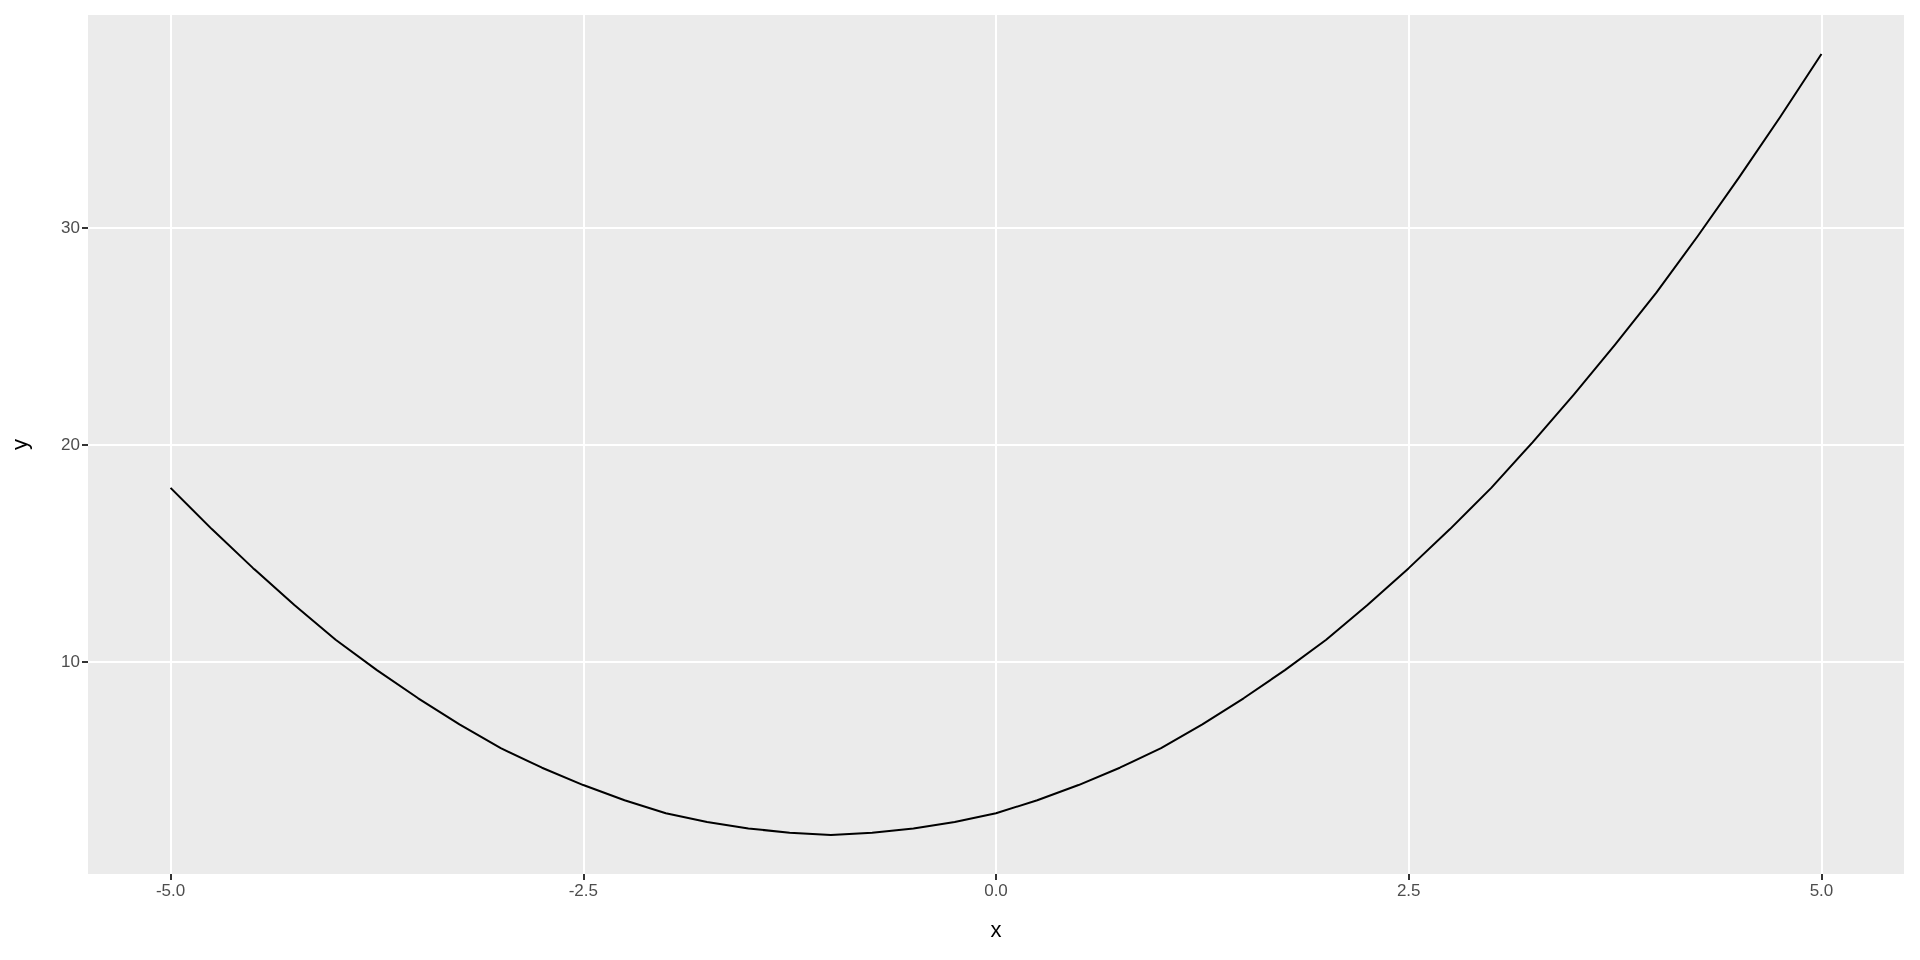 The image size is (1920, 960). Describe the element at coordinates (70, 444) in the screenshot. I see `y-tick-label: 20` at that location.